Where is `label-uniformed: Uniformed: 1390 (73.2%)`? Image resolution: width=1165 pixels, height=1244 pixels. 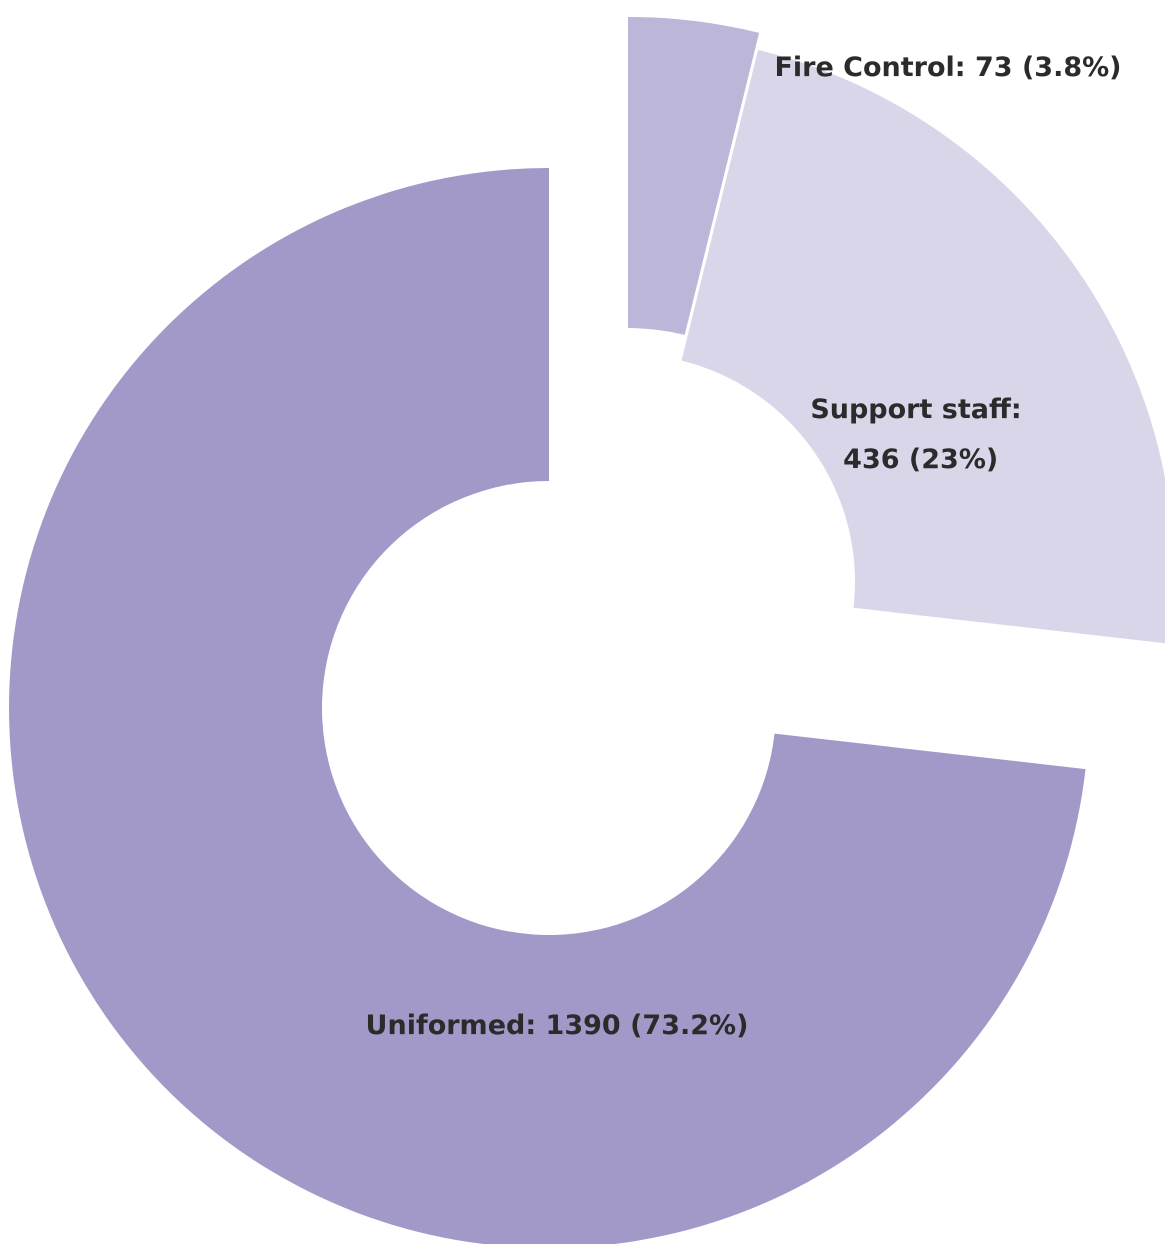 label-uniformed: Uniformed: 1390 (73.2%) is located at coordinates (557, 1025).